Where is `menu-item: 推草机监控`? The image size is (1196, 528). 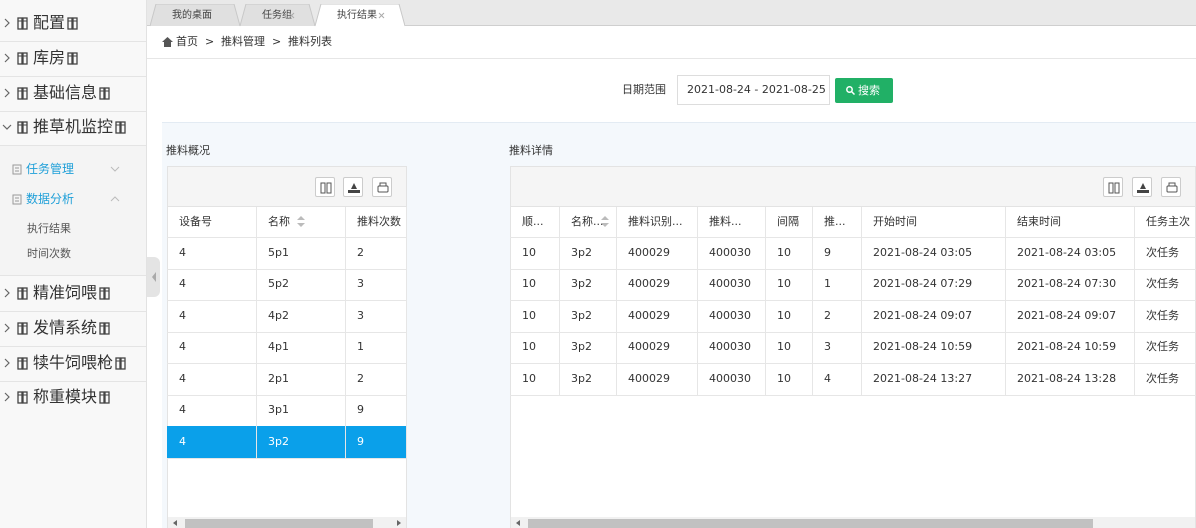
menu-item: 推草机监控 is located at coordinates (73, 126).